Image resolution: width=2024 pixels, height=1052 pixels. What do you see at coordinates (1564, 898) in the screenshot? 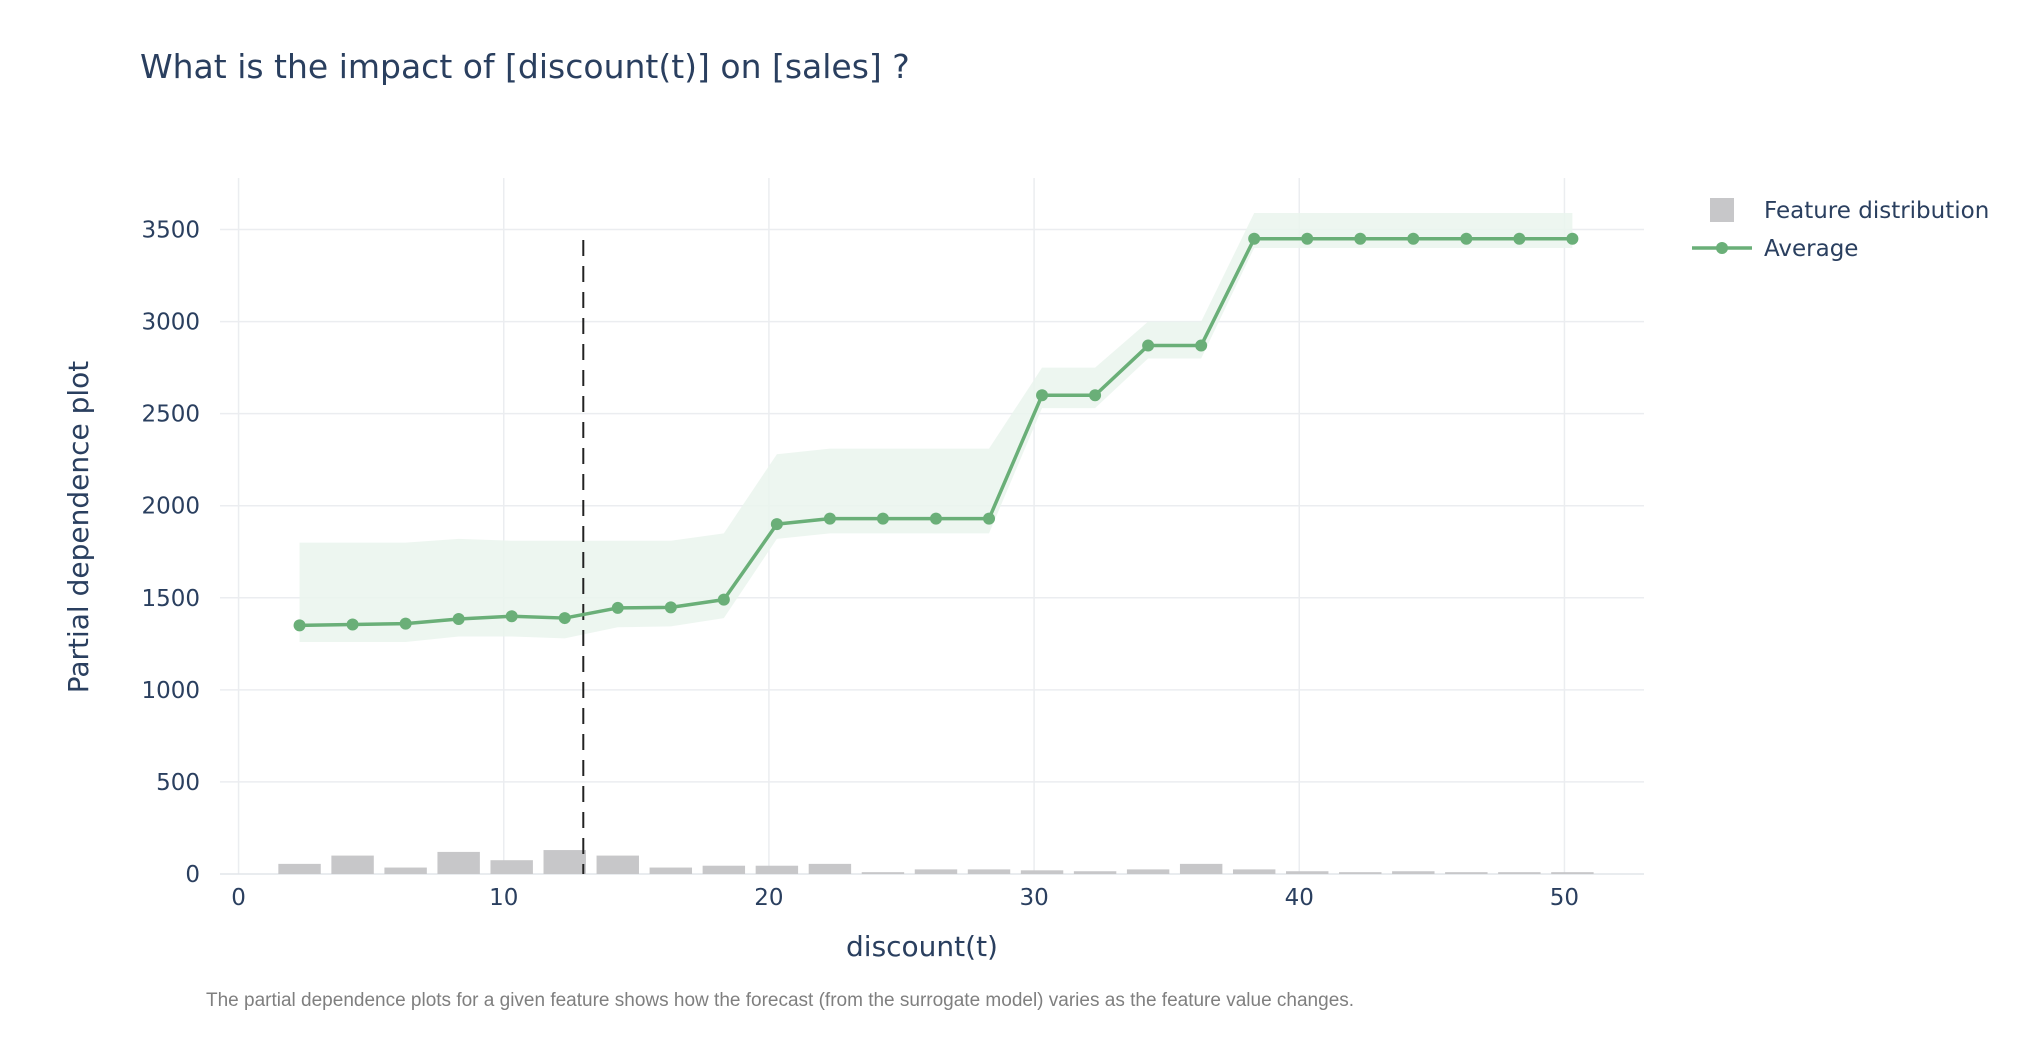
I see `x-tick-label: 50` at bounding box center [1564, 898].